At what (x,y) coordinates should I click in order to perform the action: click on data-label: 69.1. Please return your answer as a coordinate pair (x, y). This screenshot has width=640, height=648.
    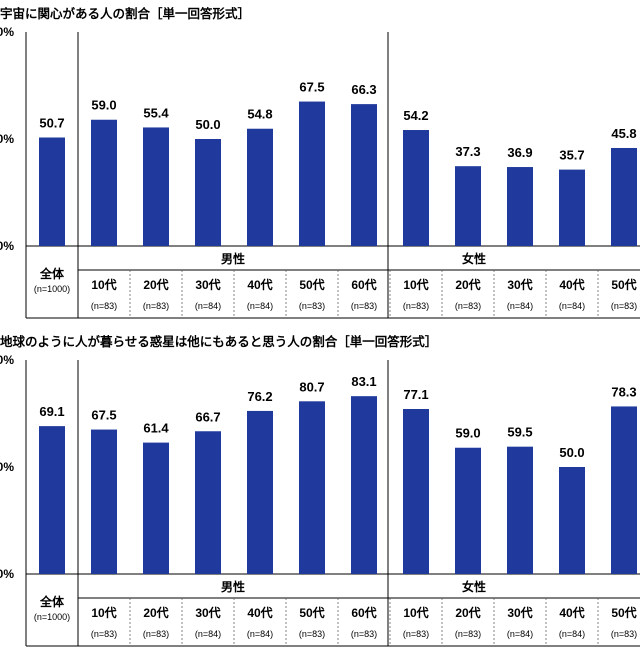
    Looking at the image, I should click on (51, 411).